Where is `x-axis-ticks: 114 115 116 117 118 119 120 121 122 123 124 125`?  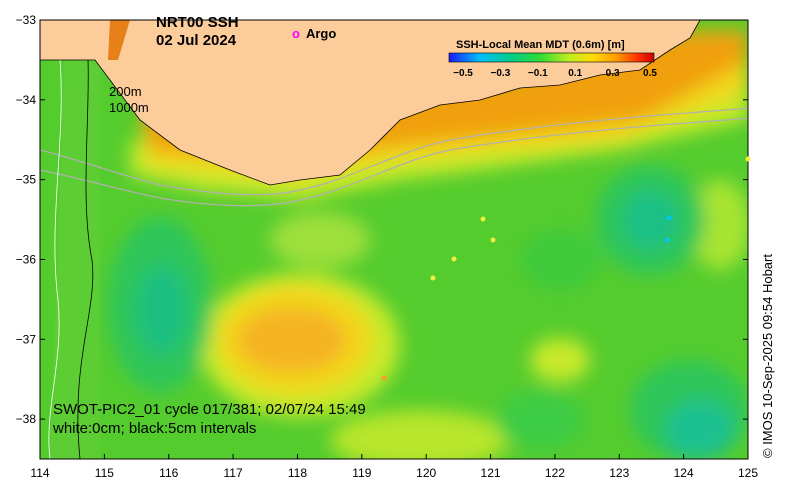
x-axis-ticks: 114 115 116 117 118 119 120 121 122 123 124 125 is located at coordinates (394, 467).